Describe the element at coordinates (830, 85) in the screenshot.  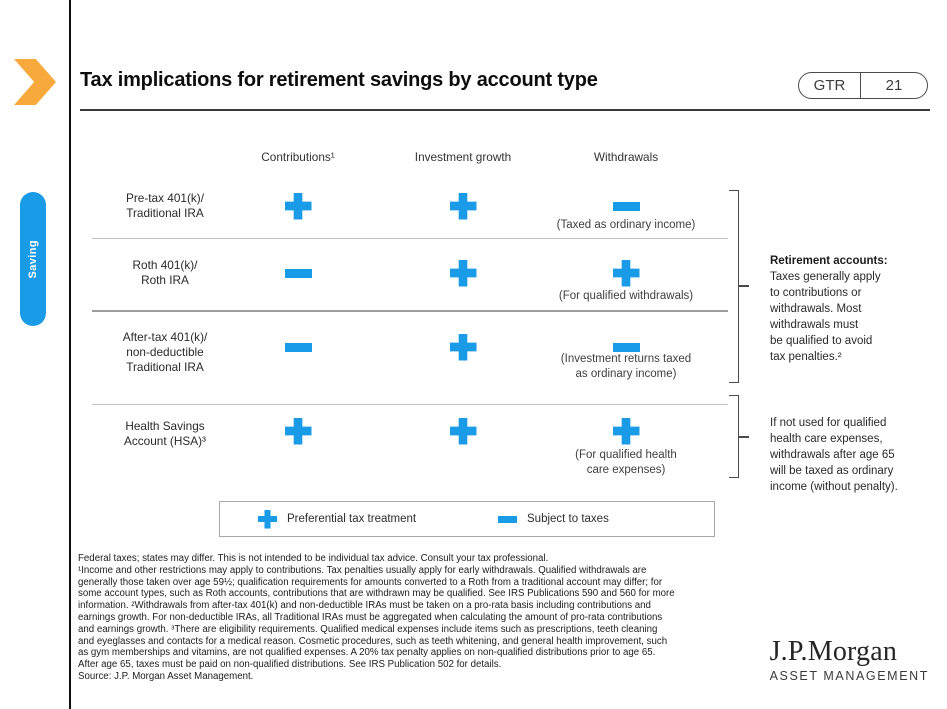
I see `gtr-label: GTR` at that location.